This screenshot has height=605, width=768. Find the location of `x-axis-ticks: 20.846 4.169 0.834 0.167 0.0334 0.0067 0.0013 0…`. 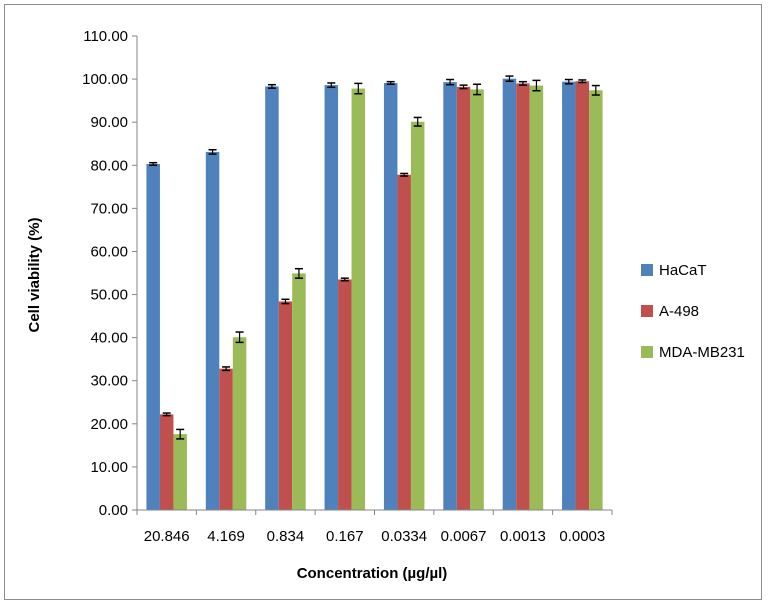

x-axis-ticks: 20.846 4.169 0.834 0.167 0.0334 0.0067 0.0013 0… is located at coordinates (374, 527).